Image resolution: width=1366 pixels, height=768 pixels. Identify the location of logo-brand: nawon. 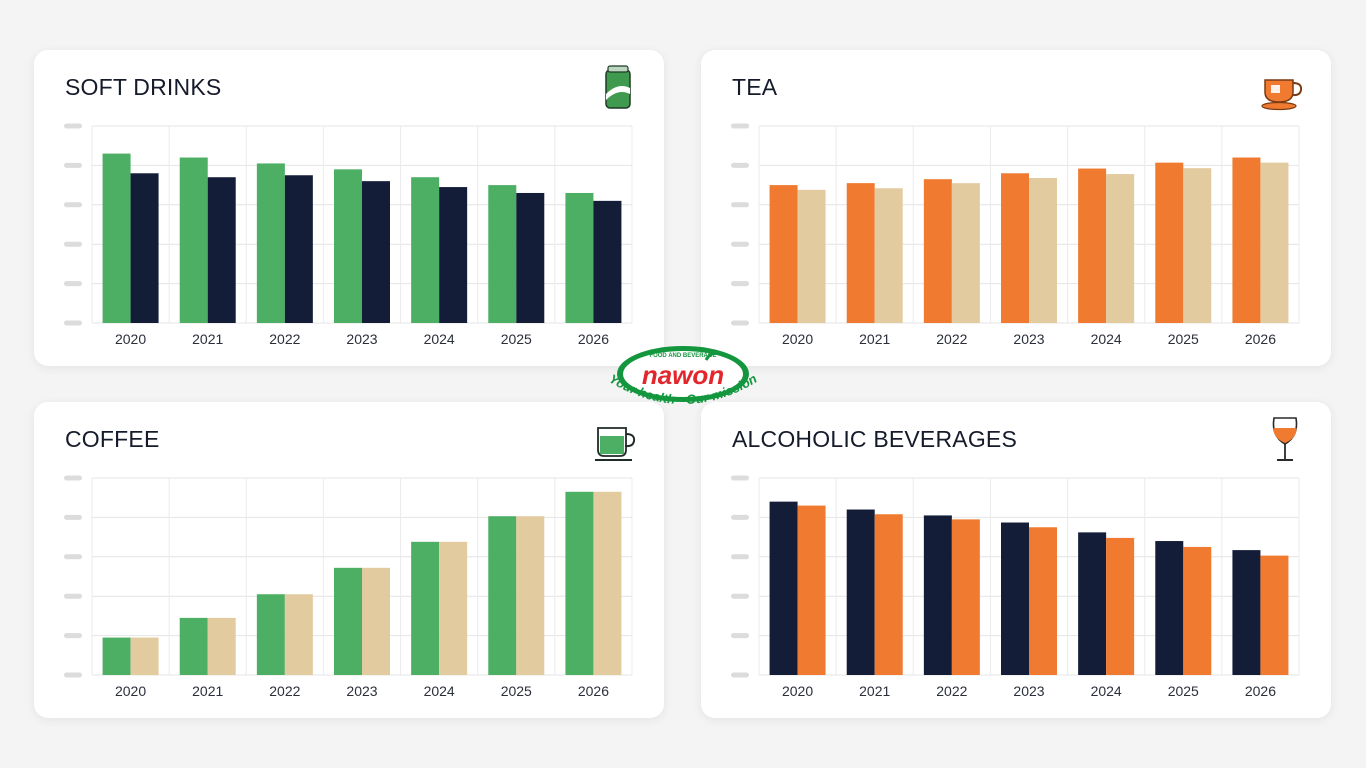
(683, 375).